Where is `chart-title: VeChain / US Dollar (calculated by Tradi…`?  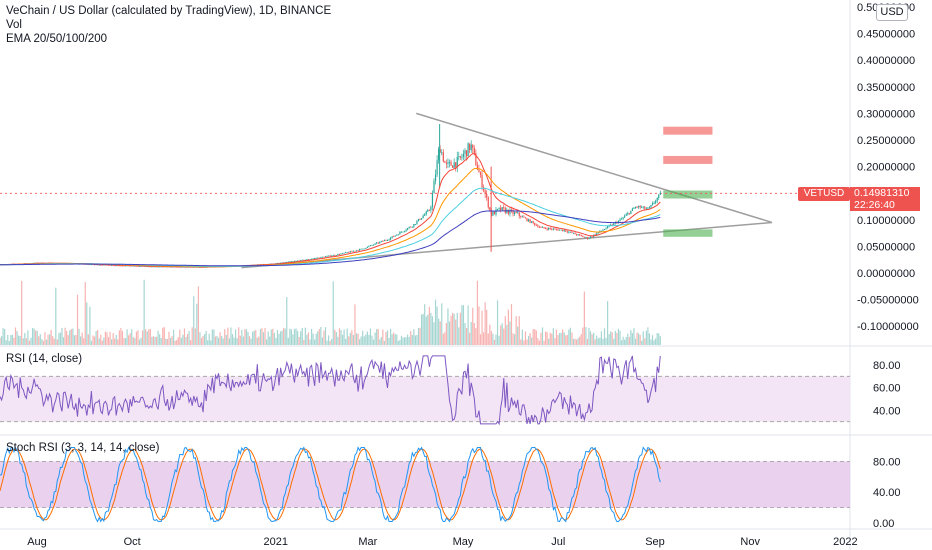 chart-title: VeChain / US Dollar (calculated by Tradi… is located at coordinates (169, 11).